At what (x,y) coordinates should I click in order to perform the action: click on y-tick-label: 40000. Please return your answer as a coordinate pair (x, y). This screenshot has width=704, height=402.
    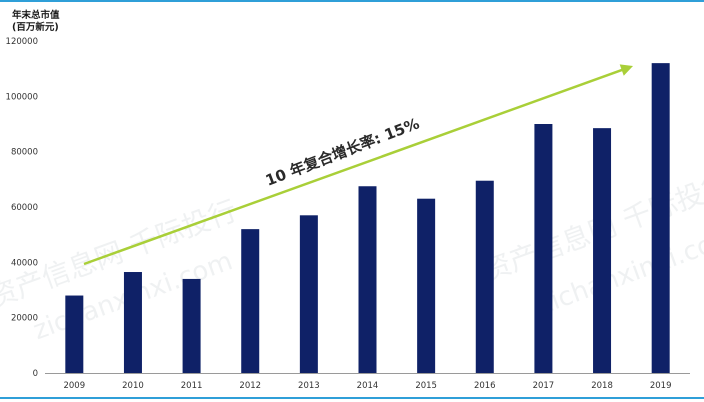
    Looking at the image, I should click on (24, 263).